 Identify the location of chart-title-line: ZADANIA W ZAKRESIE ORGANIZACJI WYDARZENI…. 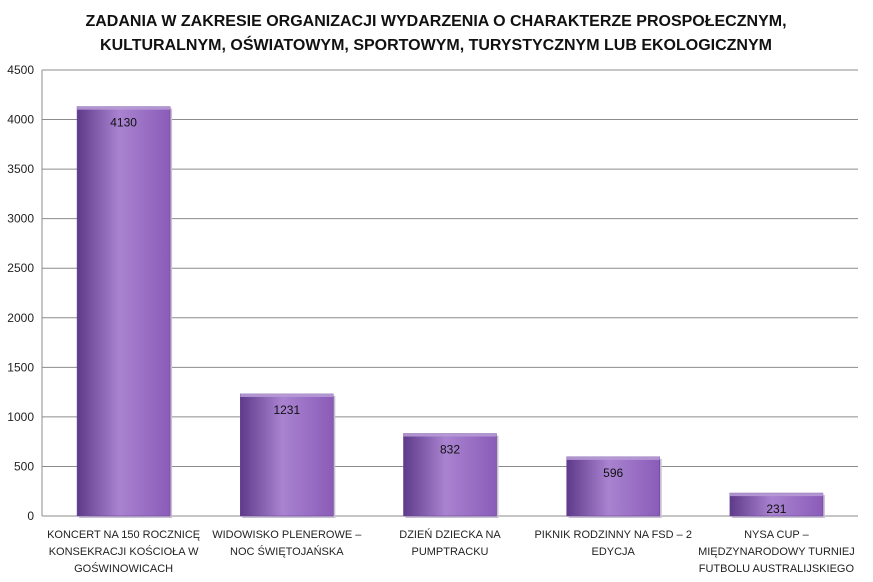
(435, 21).